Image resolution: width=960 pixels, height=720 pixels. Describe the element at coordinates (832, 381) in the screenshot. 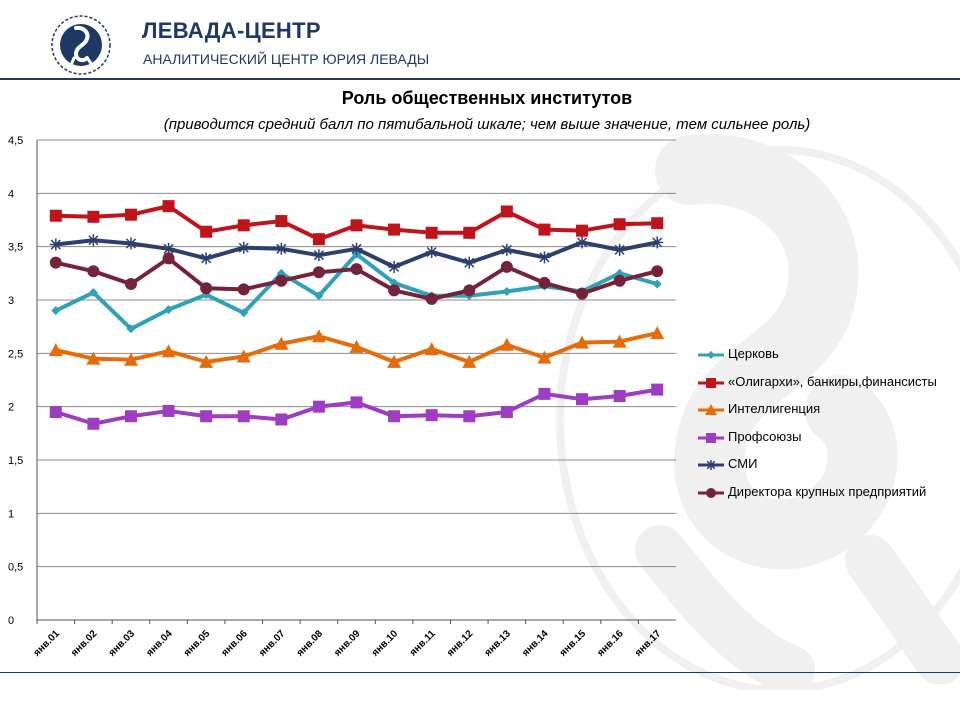

I see `legend-label: «Олигархи», банкиры,финансисты` at that location.